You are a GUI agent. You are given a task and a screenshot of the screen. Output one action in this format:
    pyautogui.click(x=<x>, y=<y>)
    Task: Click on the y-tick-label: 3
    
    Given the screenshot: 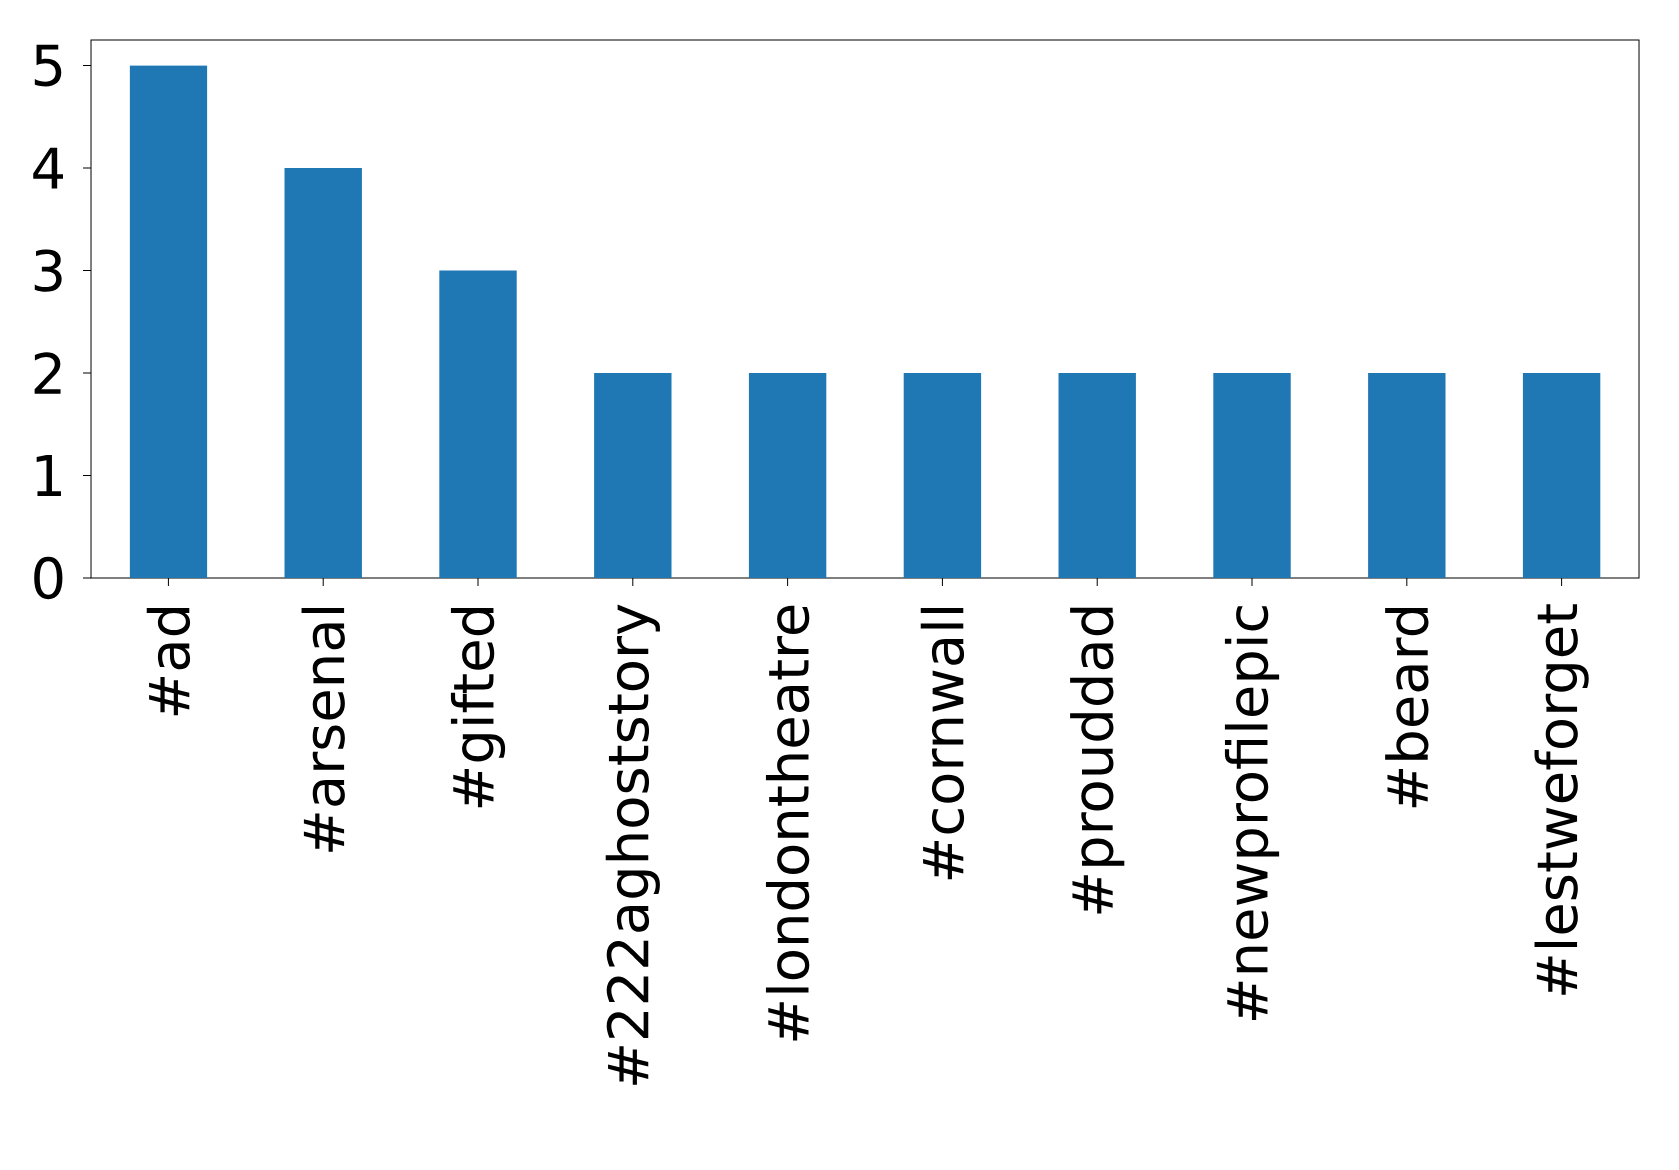 What is the action you would take?
    pyautogui.click(x=48, y=270)
    